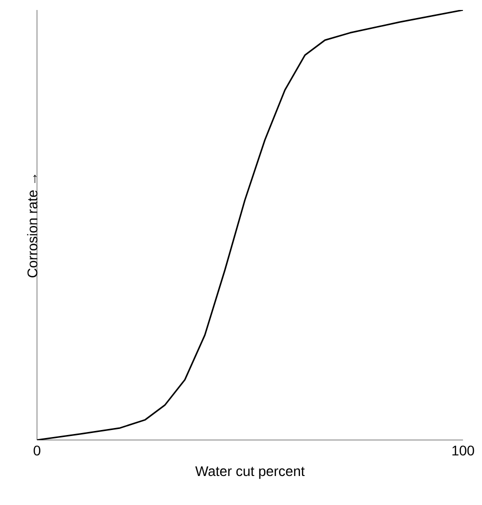 The width and height of the screenshot is (482, 505). I want to click on x-axis-title: Water cut percent, so click(250, 472).